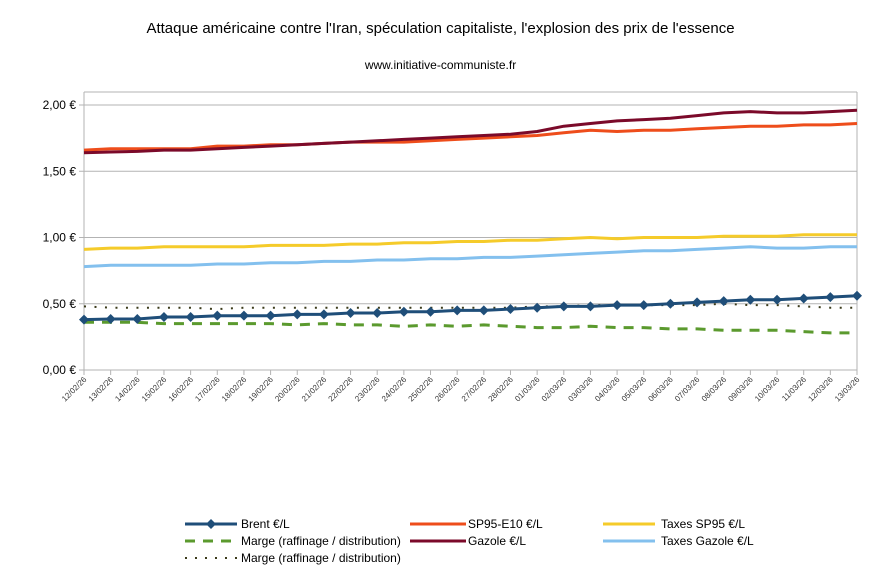 Image resolution: width=881 pixels, height=568 pixels. I want to click on x-tick-label: 01/03/26, so click(527, 389).